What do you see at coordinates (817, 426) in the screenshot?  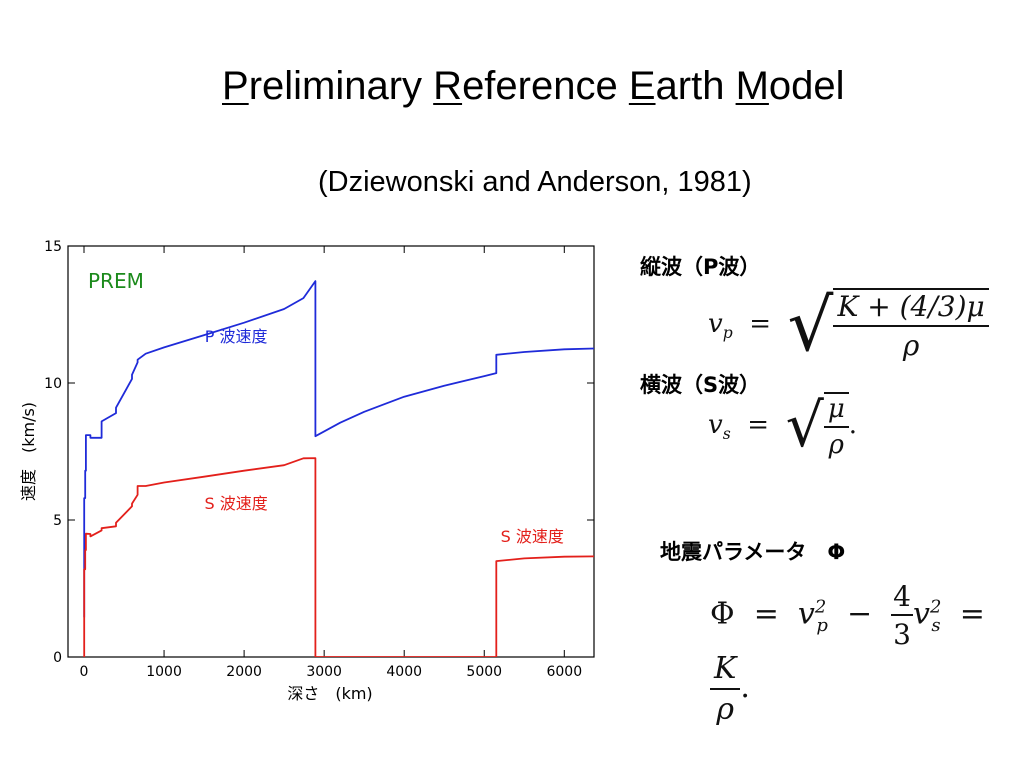 I see `sqrt-vs: √ μ ρ` at bounding box center [817, 426].